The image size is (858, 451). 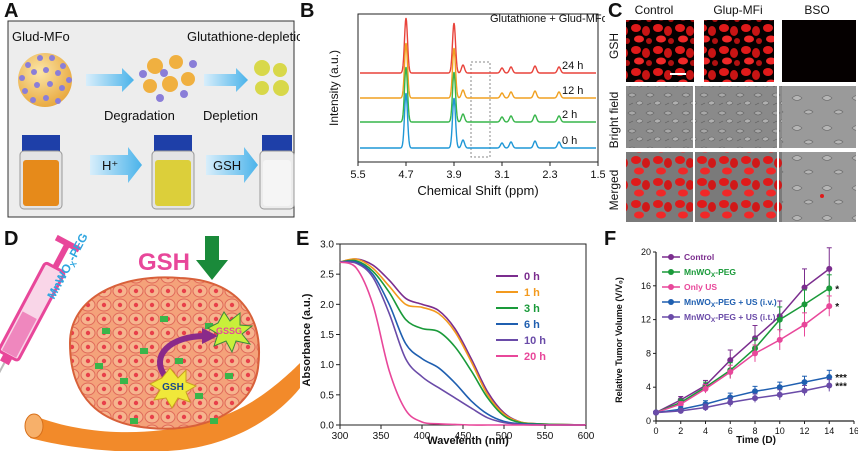 I want to click on arrow-gsh-icon, so click(x=232, y=165).